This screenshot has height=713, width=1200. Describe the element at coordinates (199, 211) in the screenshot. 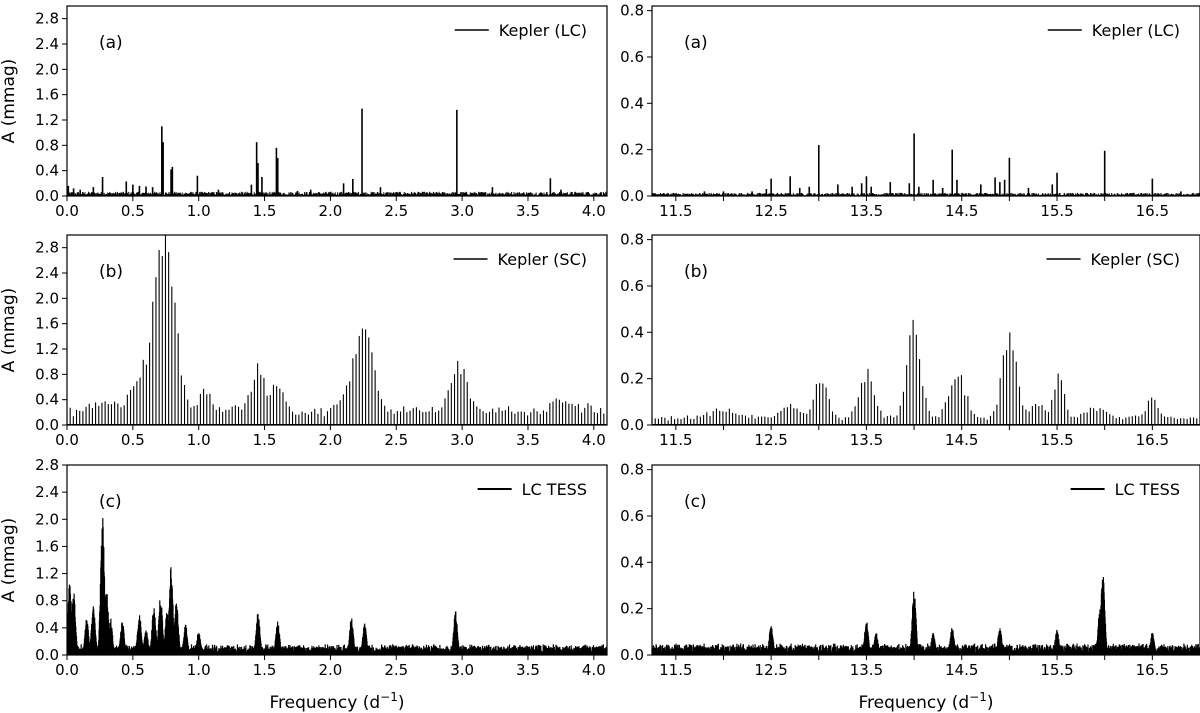

I see `x-tick-label: 1.0` at that location.